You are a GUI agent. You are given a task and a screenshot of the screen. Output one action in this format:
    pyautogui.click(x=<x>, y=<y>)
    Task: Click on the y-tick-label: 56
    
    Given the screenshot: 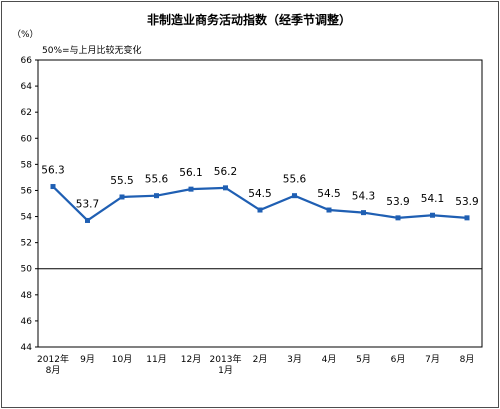 What is the action you would take?
    pyautogui.click(x=27, y=191)
    